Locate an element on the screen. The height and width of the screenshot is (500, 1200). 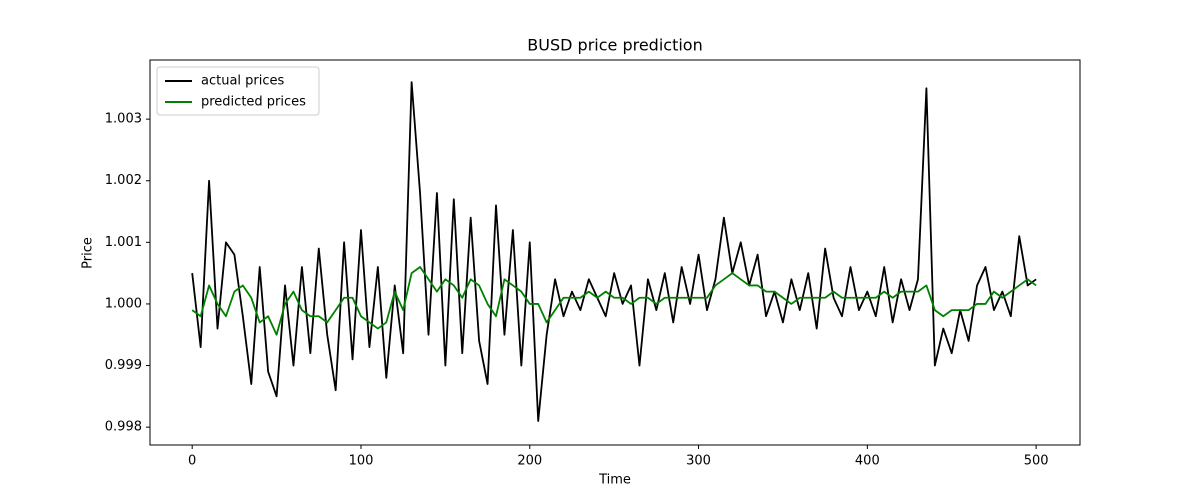
legend-box is located at coordinates (238, 91).